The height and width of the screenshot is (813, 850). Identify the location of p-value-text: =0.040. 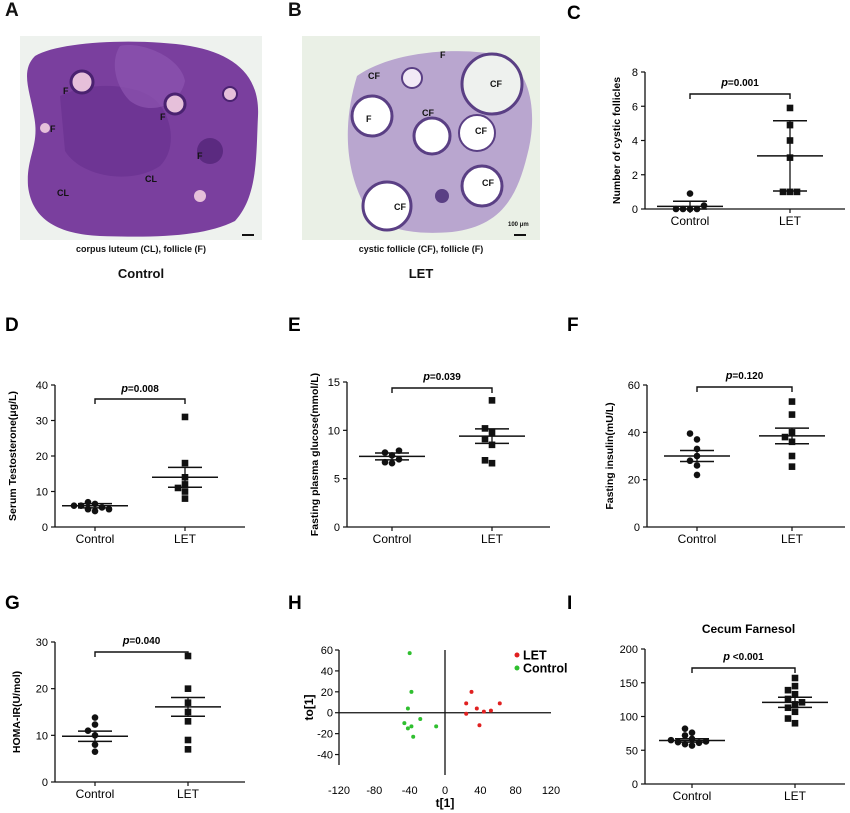
(144, 641).